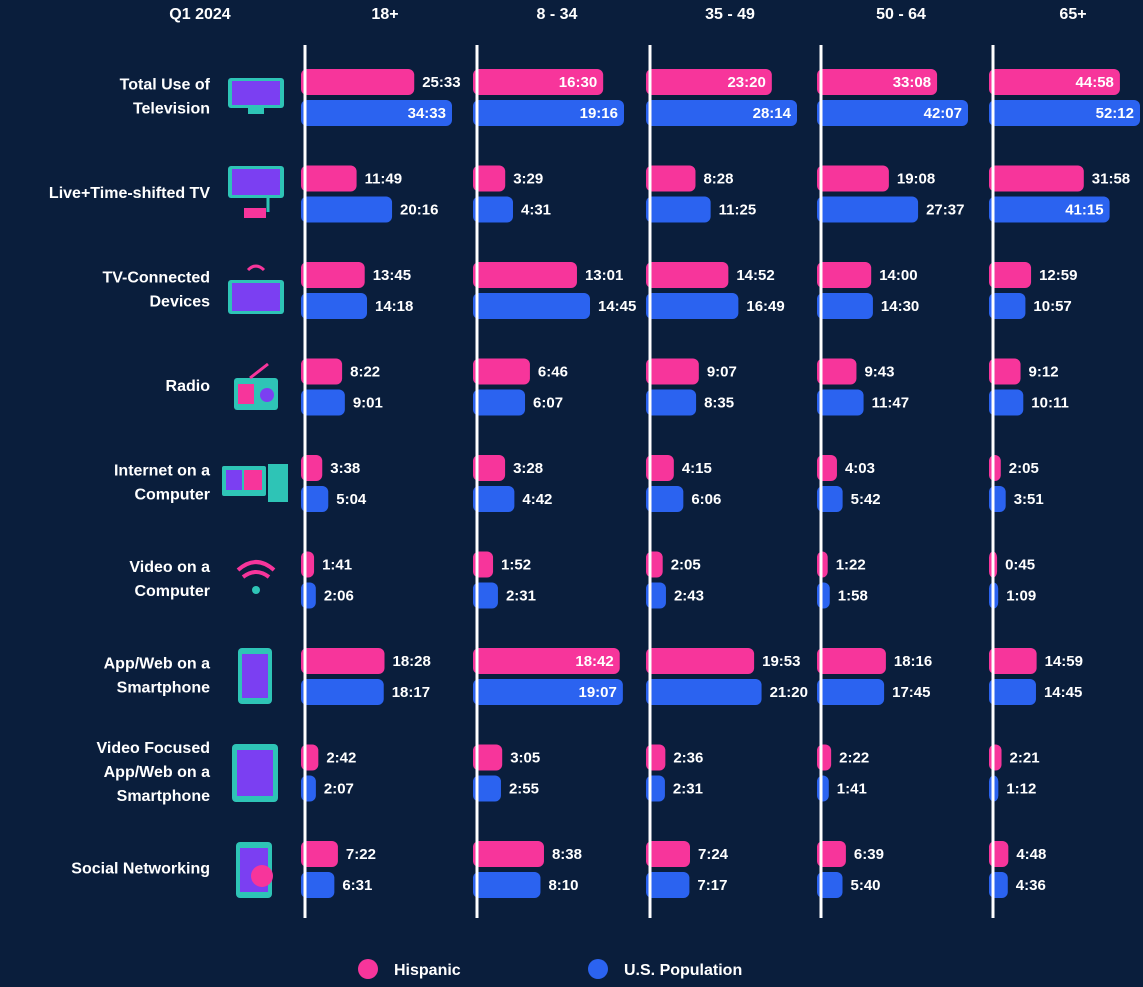 The height and width of the screenshot is (987, 1143). I want to click on value-label: 19:53, so click(781, 661).